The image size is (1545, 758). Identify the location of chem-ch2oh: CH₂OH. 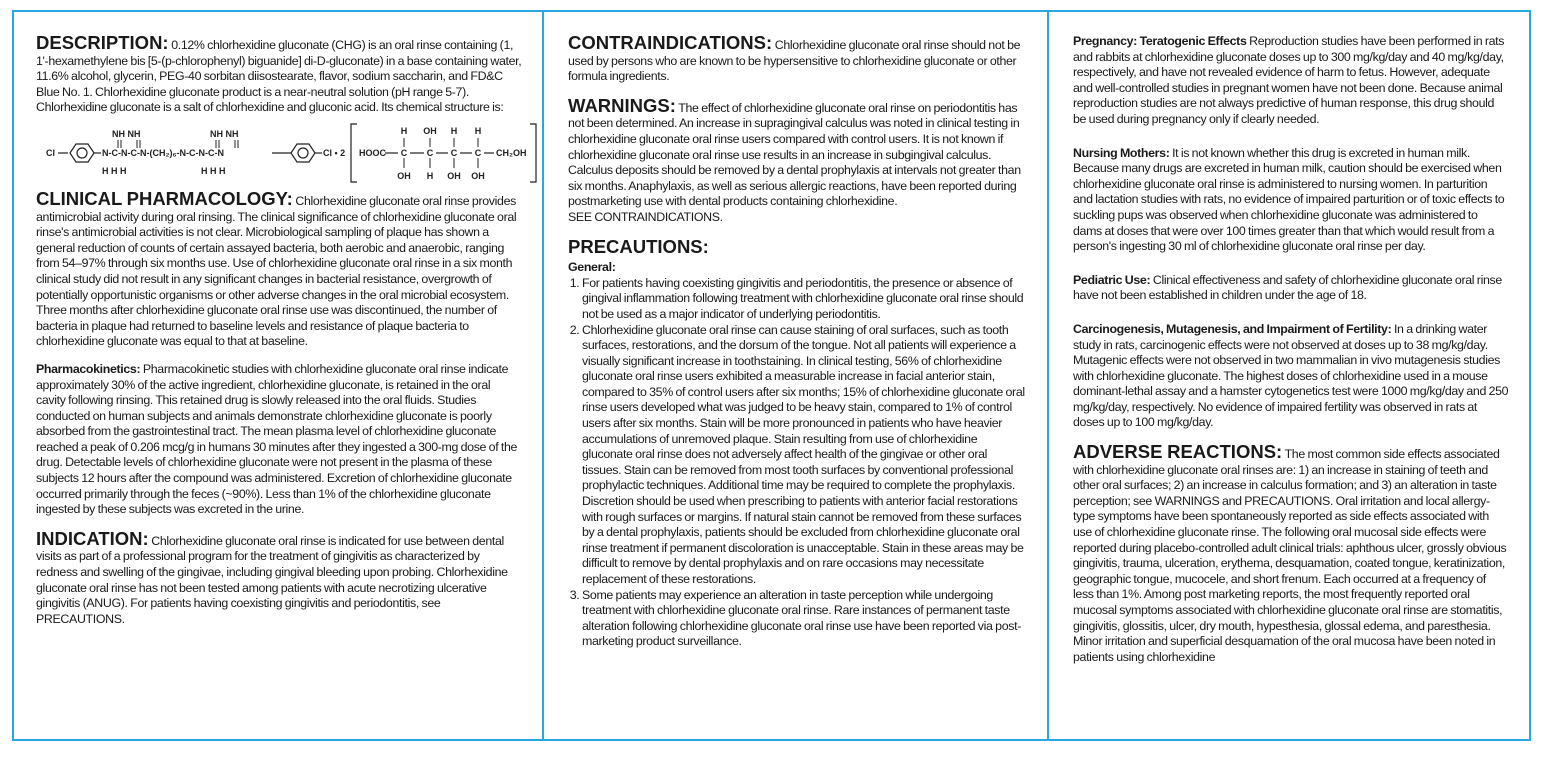
(511, 153).